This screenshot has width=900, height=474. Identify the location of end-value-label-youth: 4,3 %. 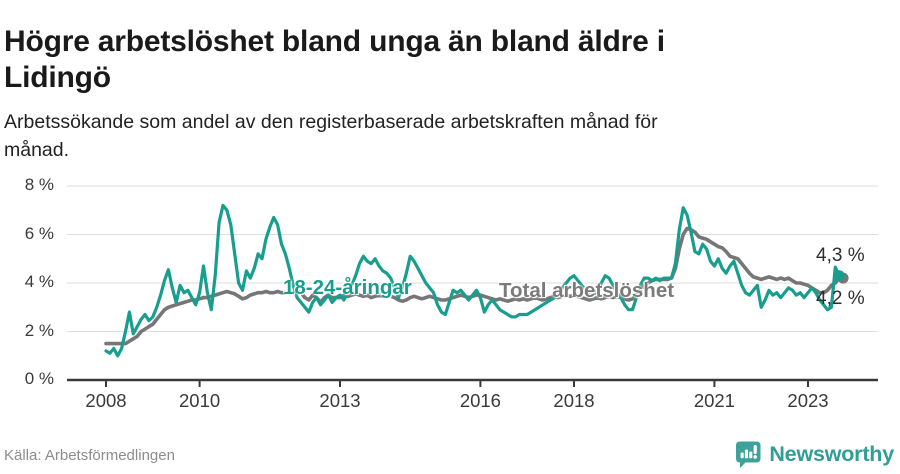
(840, 255).